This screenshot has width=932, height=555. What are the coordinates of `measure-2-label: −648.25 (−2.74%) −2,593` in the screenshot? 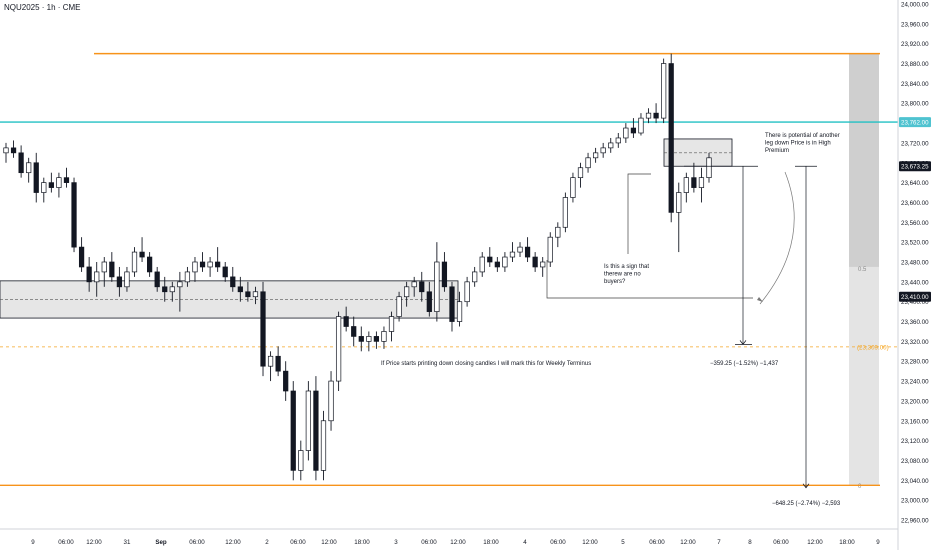 It's located at (806, 504).